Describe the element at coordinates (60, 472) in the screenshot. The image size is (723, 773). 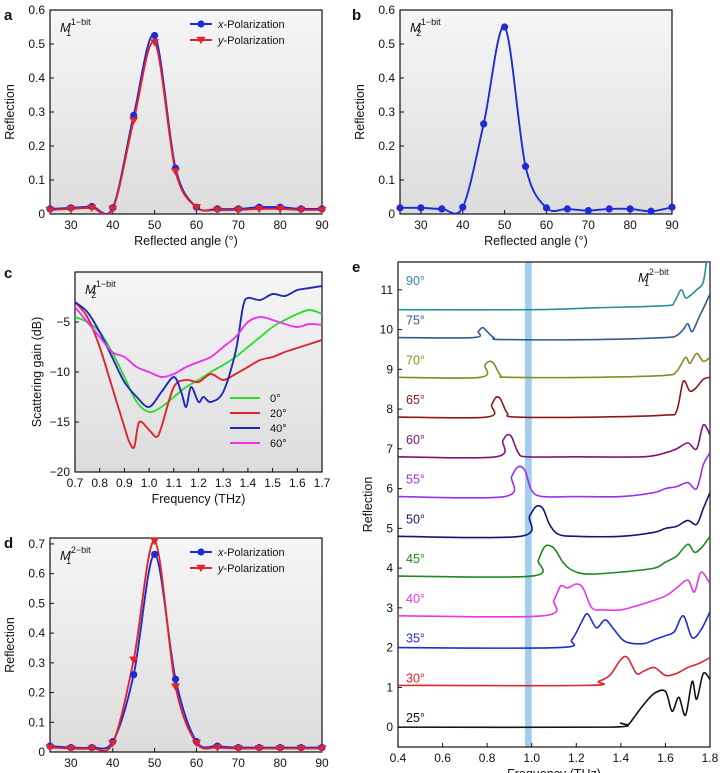
I see `y-tick-label: −20` at that location.